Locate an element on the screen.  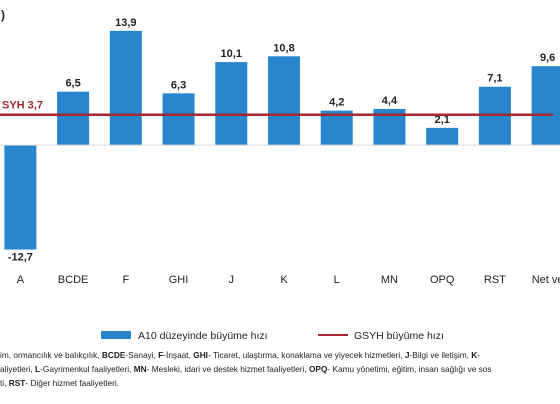
footnote-line1-segment: GHI is located at coordinates (200, 355).